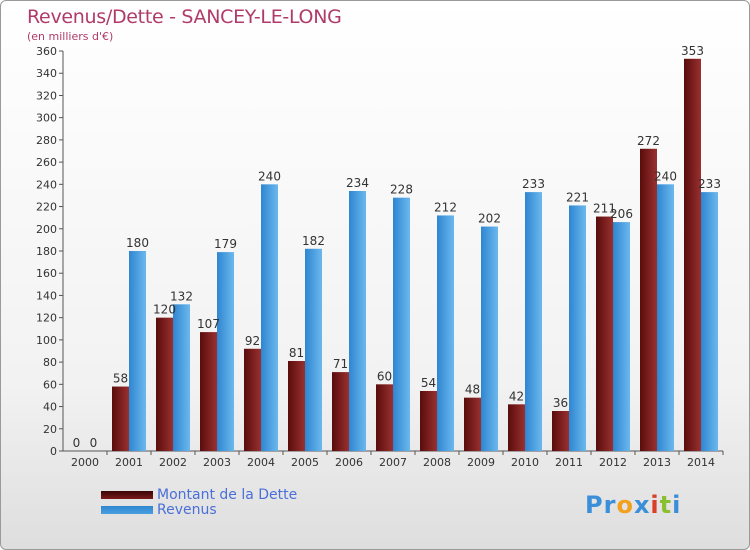 The width and height of the screenshot is (750, 550). I want to click on data-label-revenus: 179, so click(225, 244).